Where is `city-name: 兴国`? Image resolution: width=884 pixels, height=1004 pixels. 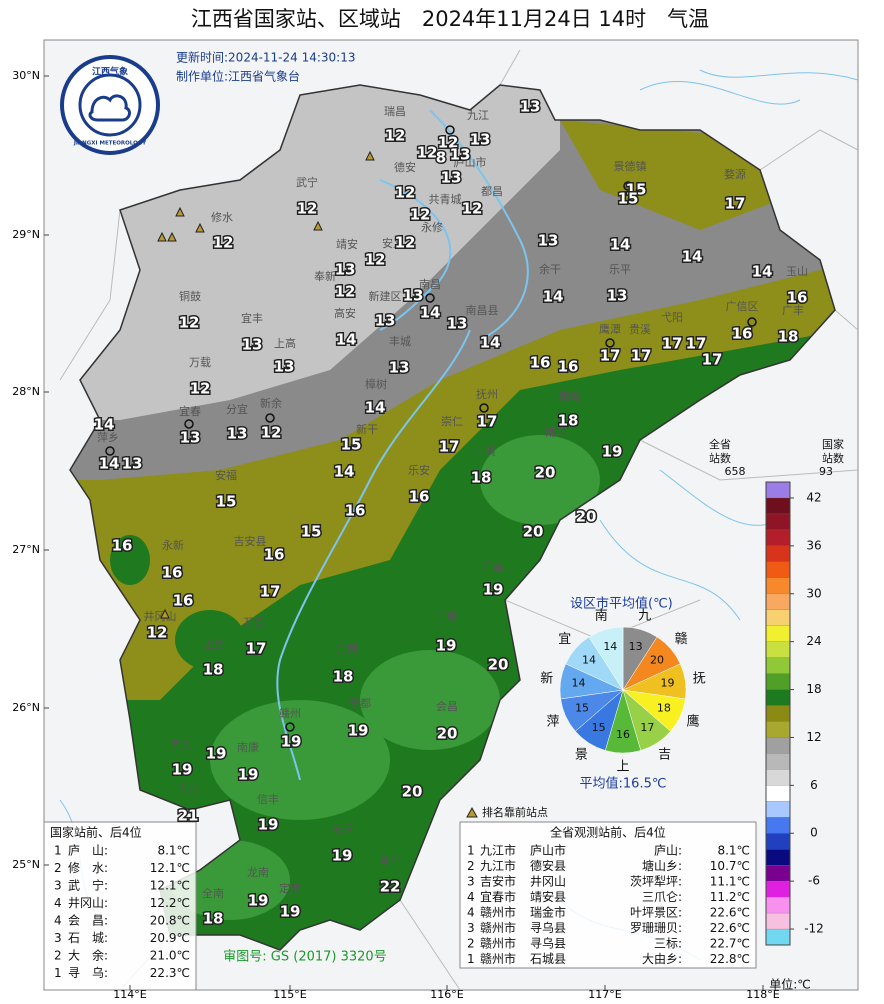
city-name: 兴国 is located at coordinates (347, 649).